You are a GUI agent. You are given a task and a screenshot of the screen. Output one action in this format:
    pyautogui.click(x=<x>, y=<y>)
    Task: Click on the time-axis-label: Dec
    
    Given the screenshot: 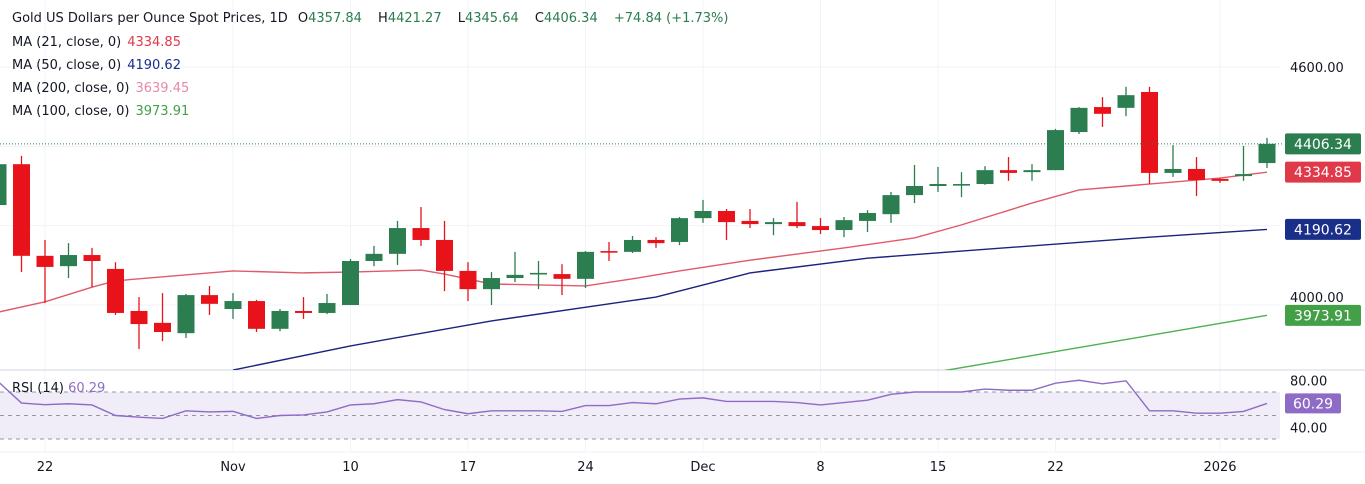 What is the action you would take?
    pyautogui.click(x=702, y=467)
    